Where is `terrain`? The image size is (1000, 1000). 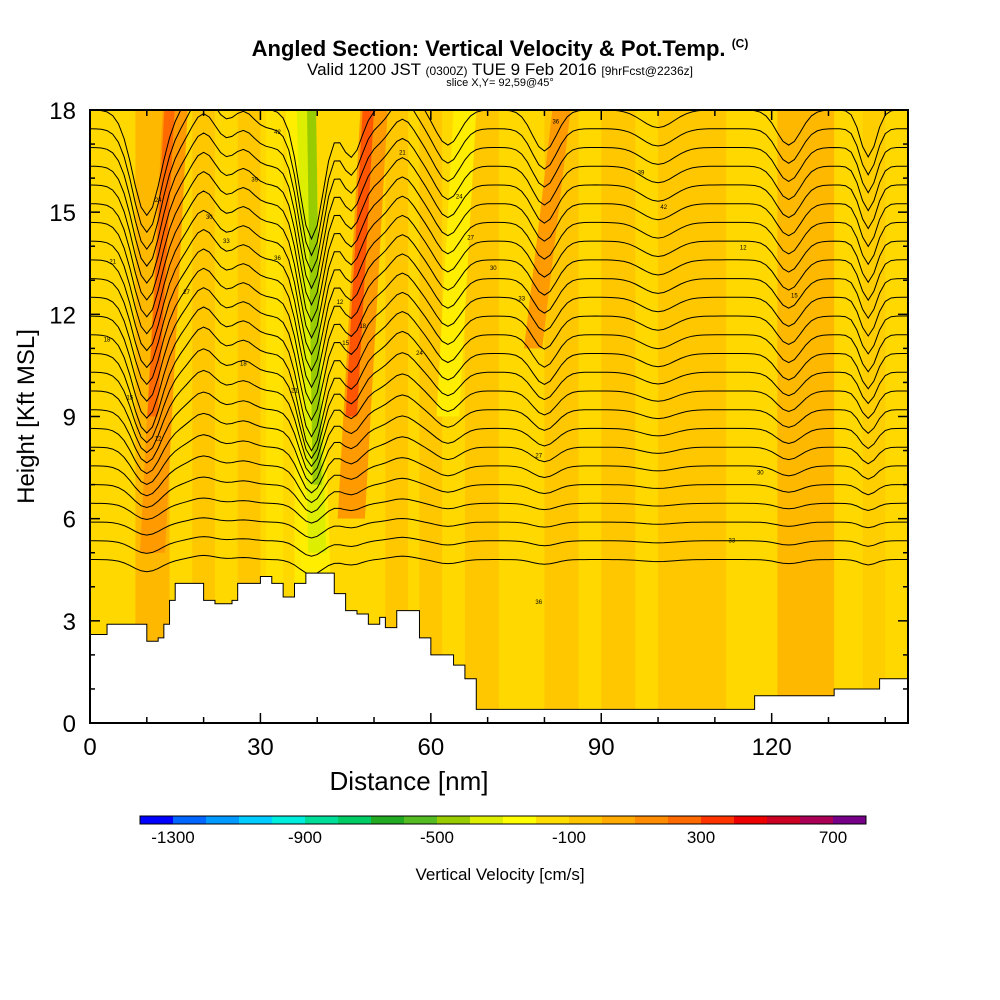 terrain is located at coordinates (499, 647).